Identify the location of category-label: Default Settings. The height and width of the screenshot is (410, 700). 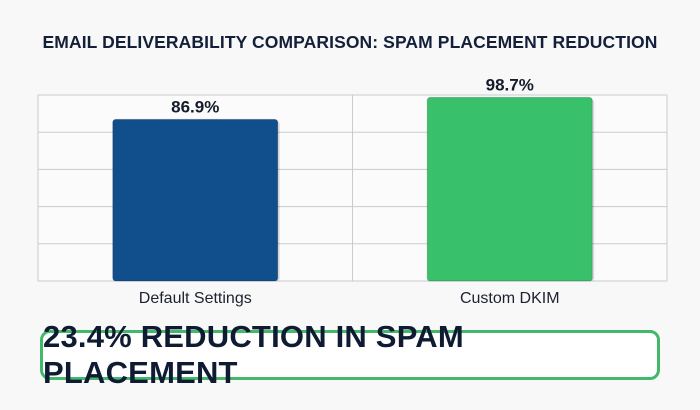
(195, 298).